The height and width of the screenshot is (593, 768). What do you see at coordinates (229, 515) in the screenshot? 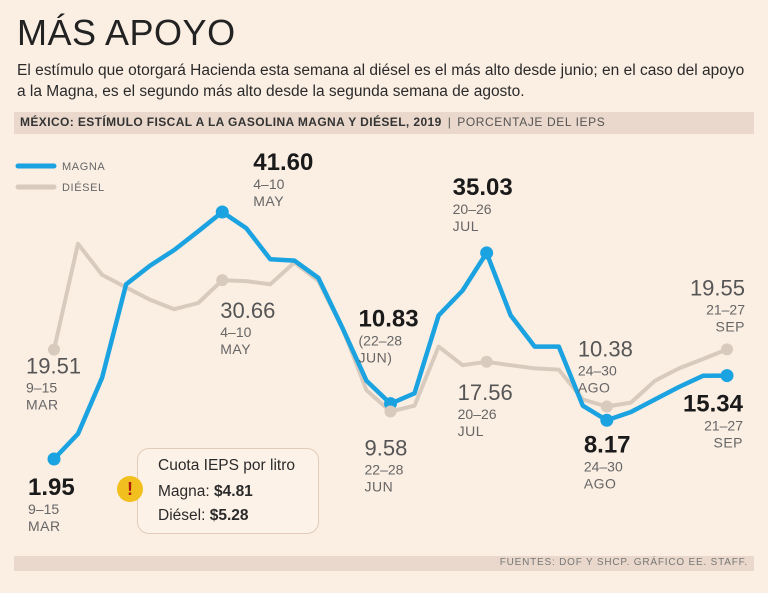
I see `info-diesel-value: $5.28` at bounding box center [229, 515].